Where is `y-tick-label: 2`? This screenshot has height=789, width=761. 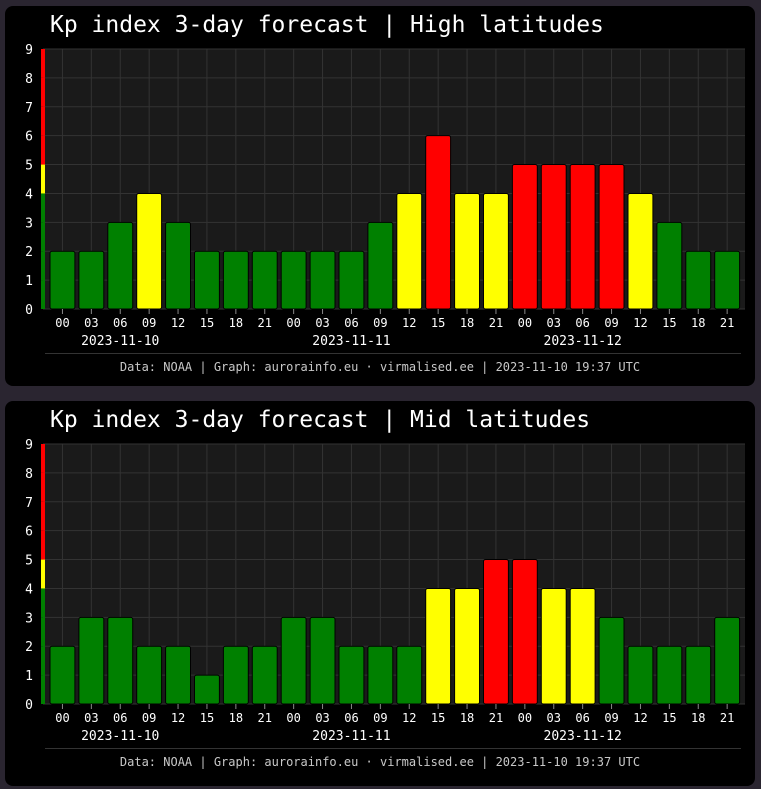 y-tick-label: 2 is located at coordinates (29, 647).